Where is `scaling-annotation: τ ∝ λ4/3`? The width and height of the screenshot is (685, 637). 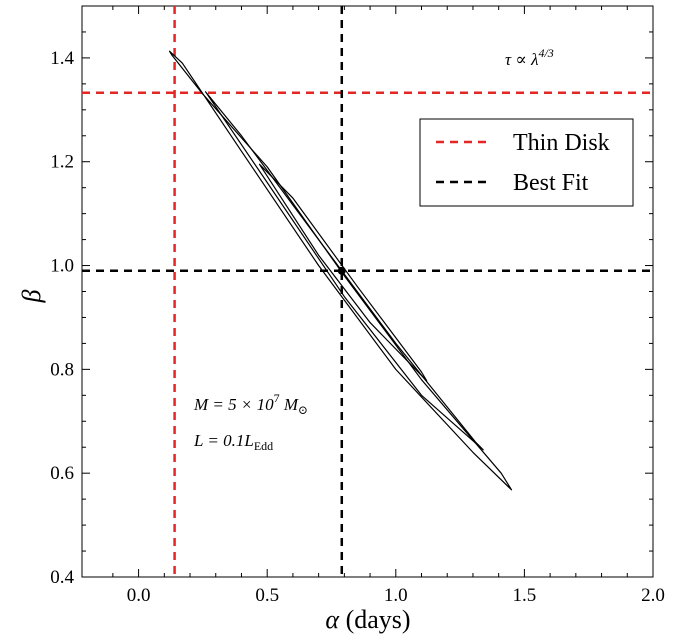
scaling-annotation: τ ∝ λ4/3 is located at coordinates (529, 57).